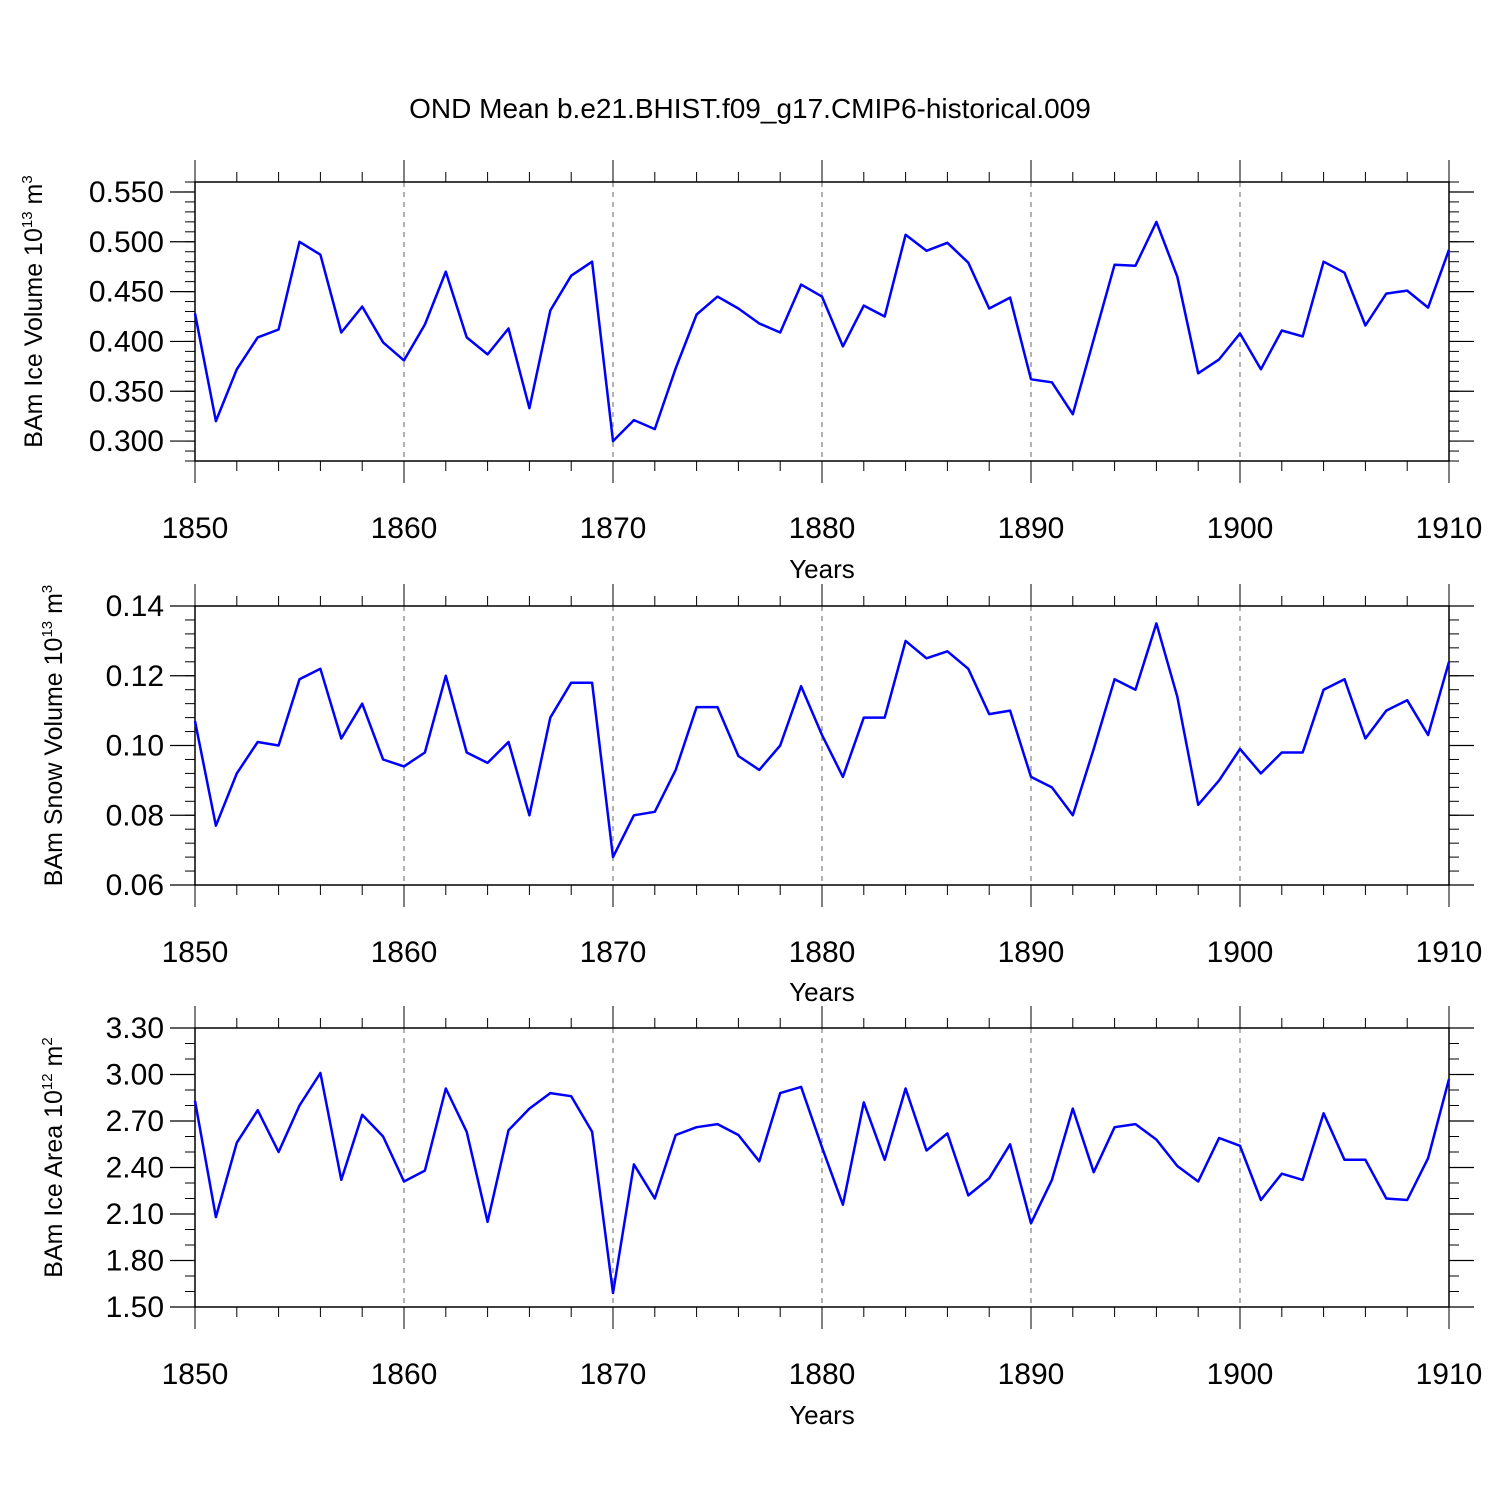  I want to click on y-tick-label: 0.500, so click(126, 242).